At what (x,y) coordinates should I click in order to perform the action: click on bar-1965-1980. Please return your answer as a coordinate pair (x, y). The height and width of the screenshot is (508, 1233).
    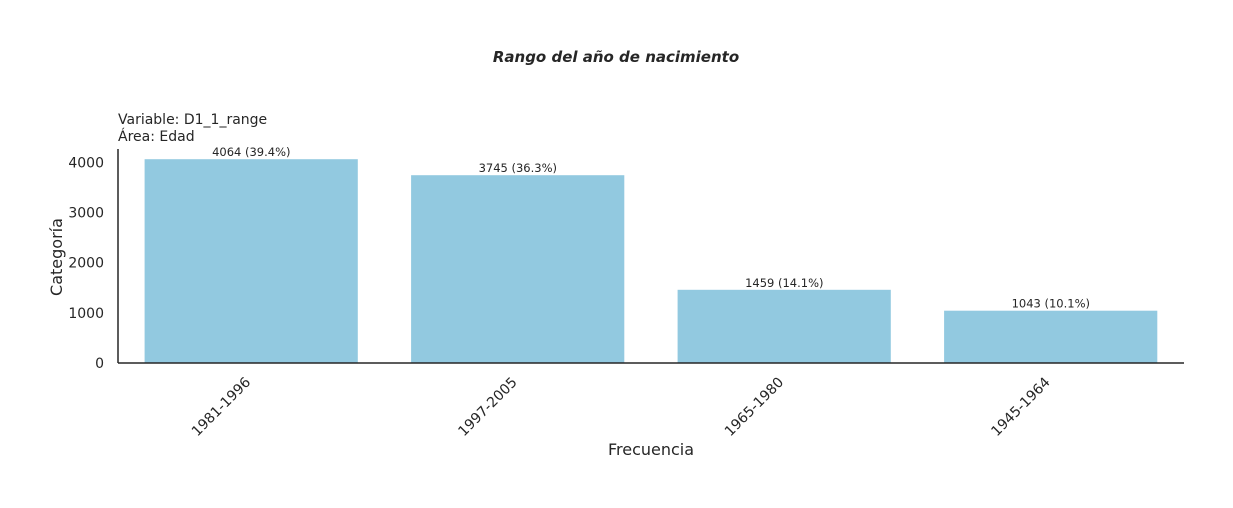
    Looking at the image, I should click on (784, 326).